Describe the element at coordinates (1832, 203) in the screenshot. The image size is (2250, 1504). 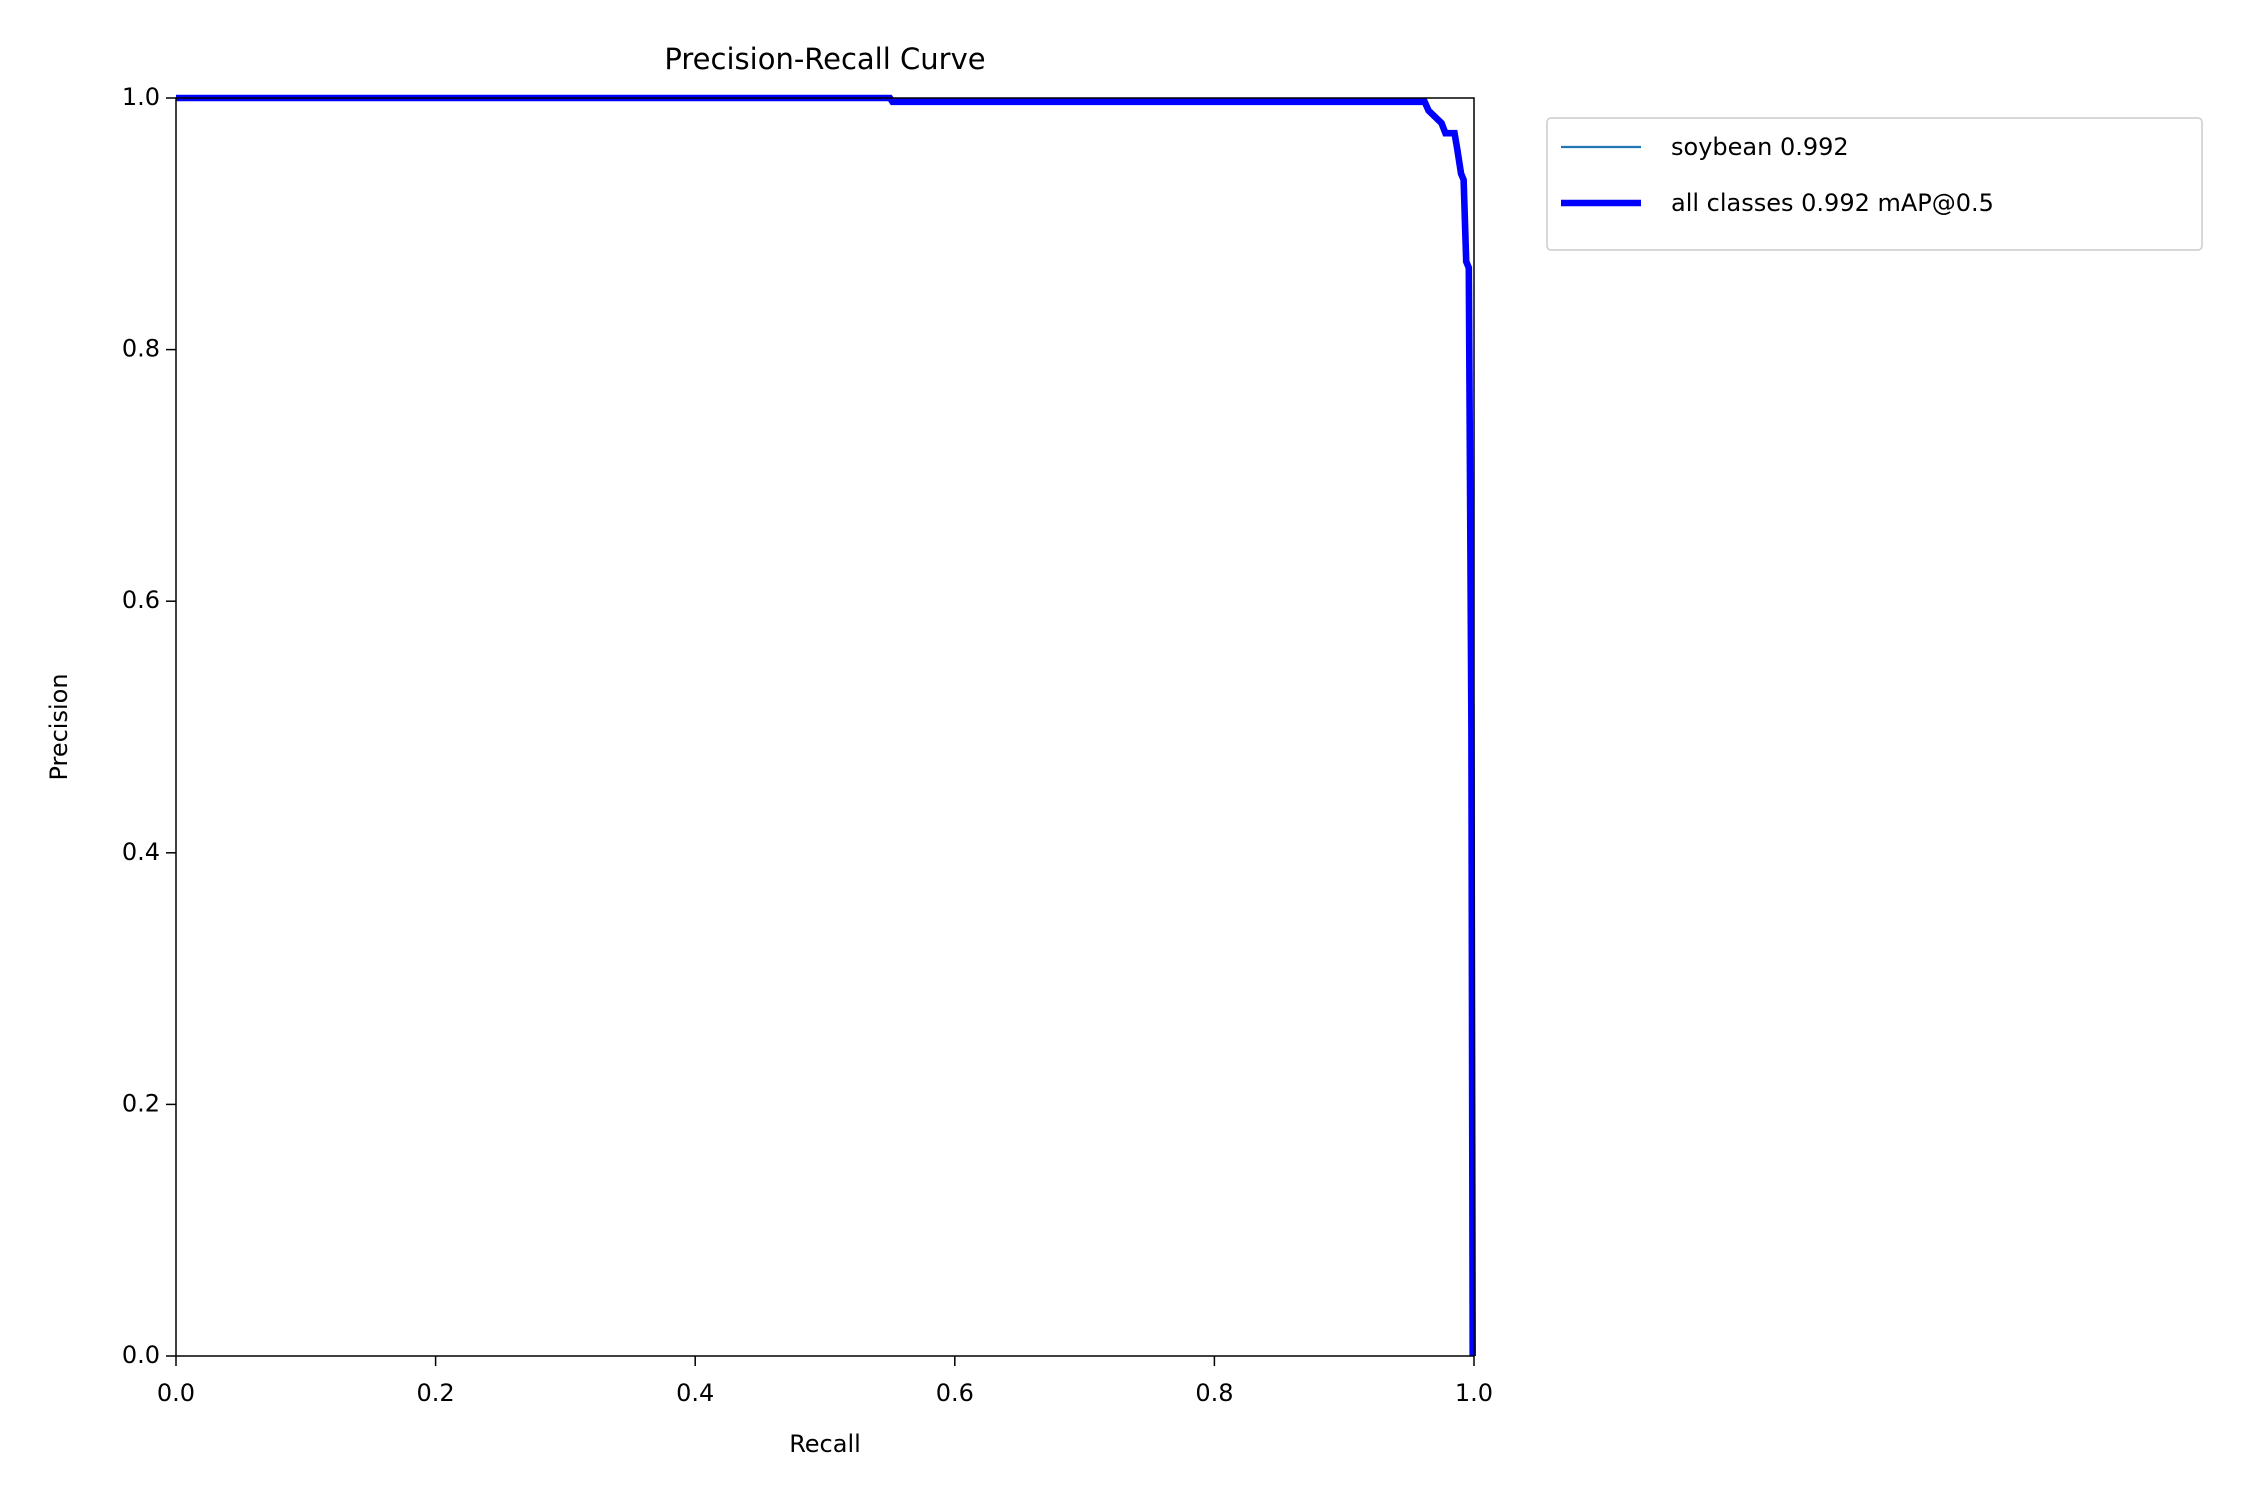
I see `legend-label: all classes 0.992 mAP@0.5` at that location.